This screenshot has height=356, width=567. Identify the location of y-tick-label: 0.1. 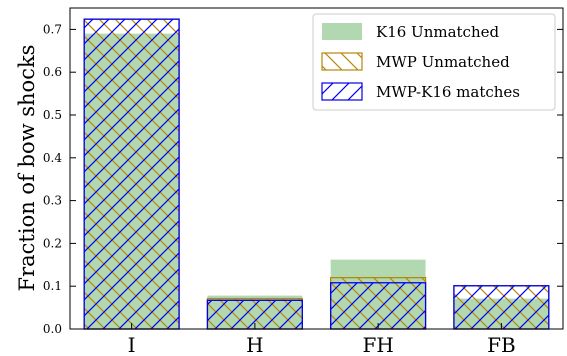
(52, 286).